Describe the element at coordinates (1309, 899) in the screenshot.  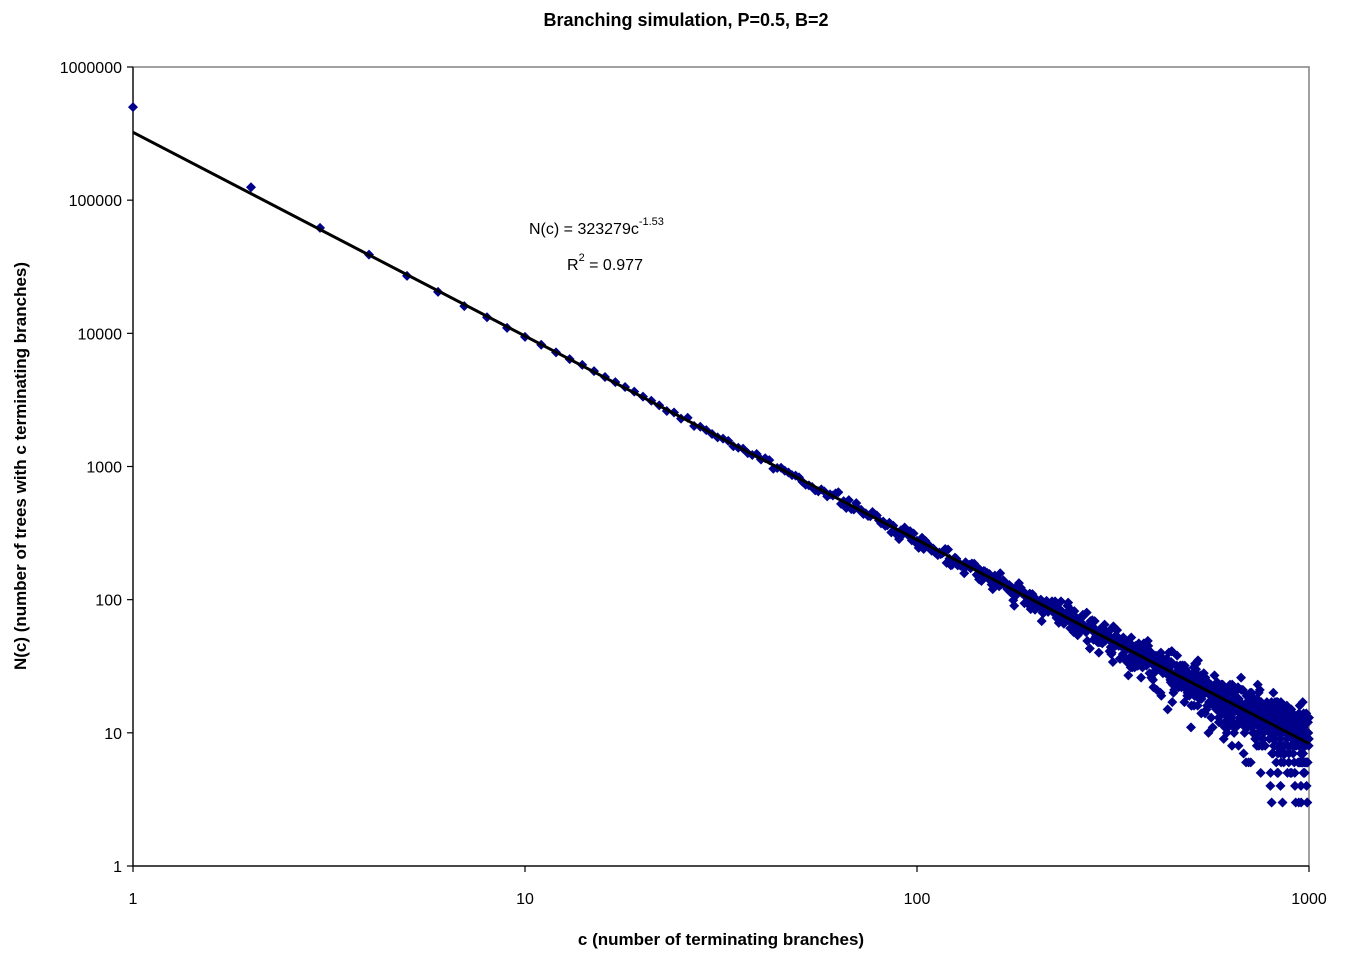
I see `x-tick-label: 1000` at that location.